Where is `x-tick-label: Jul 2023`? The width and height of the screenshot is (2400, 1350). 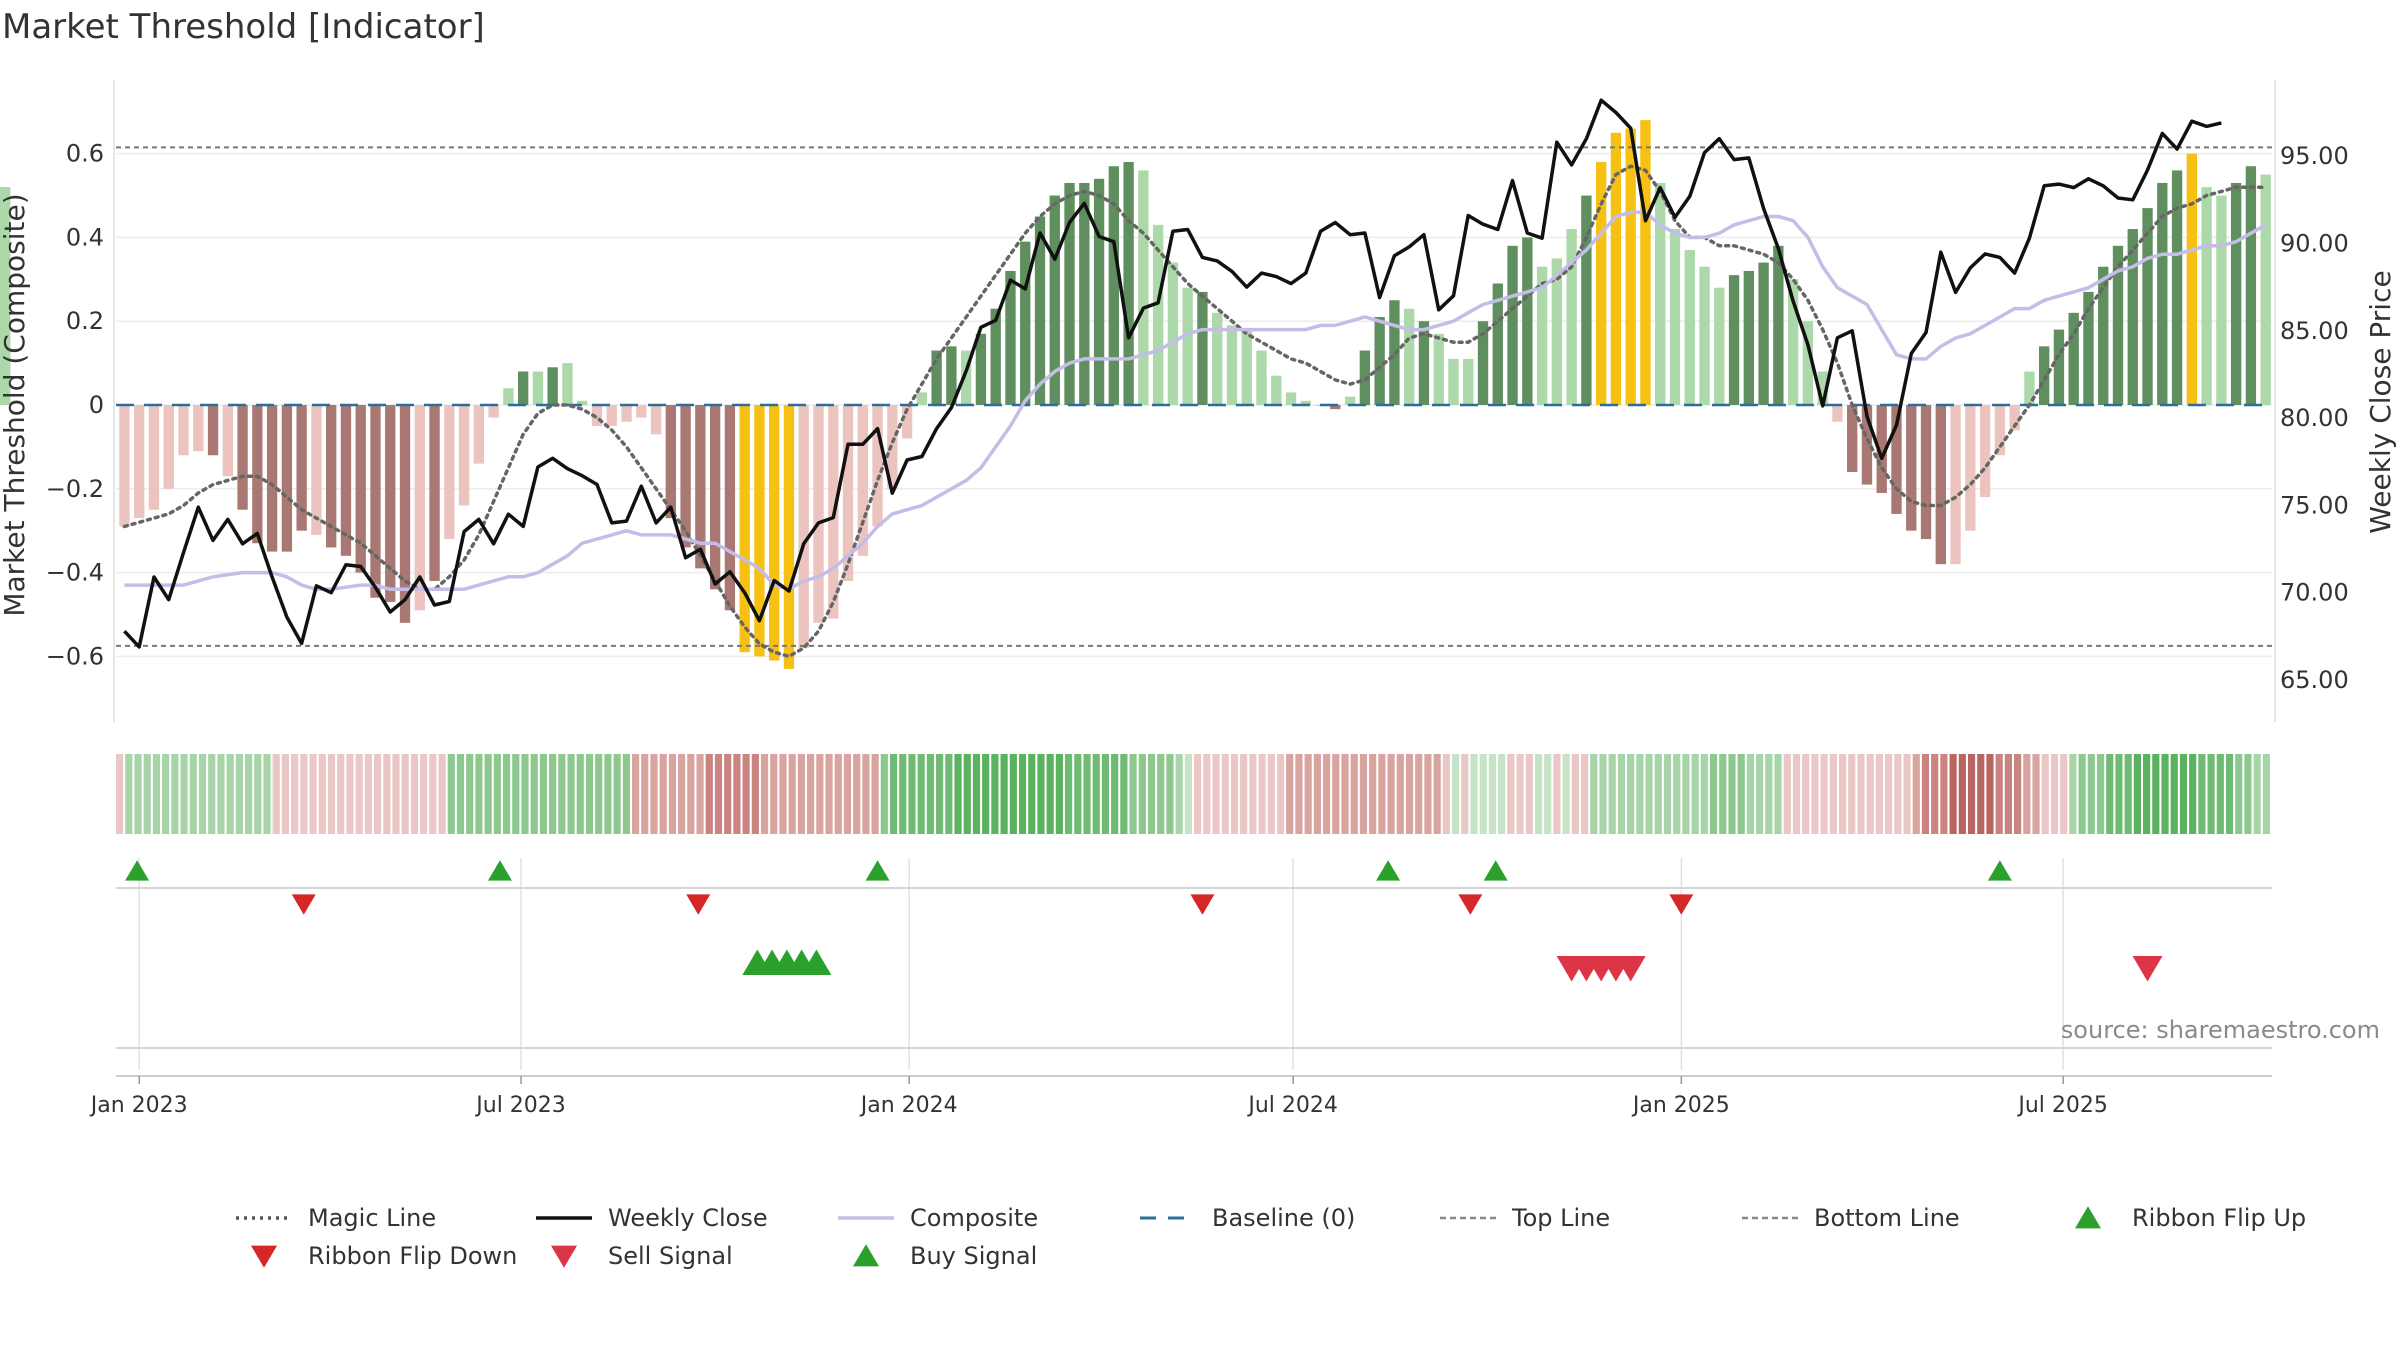
x-tick-label: Jul 2023 is located at coordinates (520, 1105).